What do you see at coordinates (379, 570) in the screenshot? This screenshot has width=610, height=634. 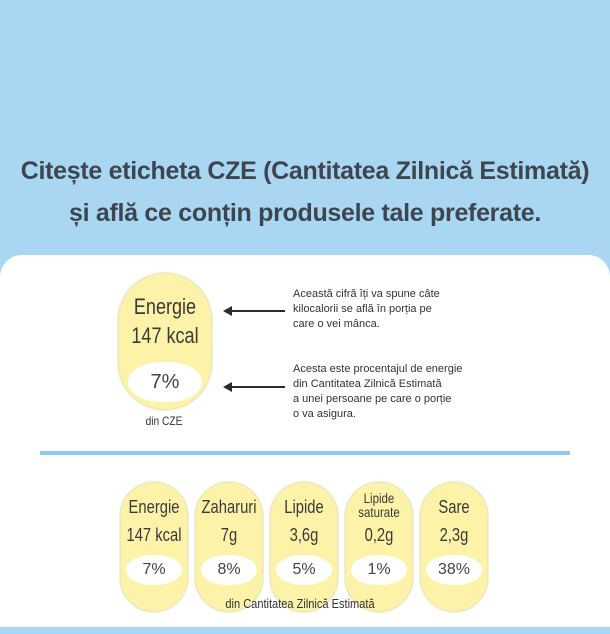 I see `nutrient-percent: 1%` at bounding box center [379, 570].